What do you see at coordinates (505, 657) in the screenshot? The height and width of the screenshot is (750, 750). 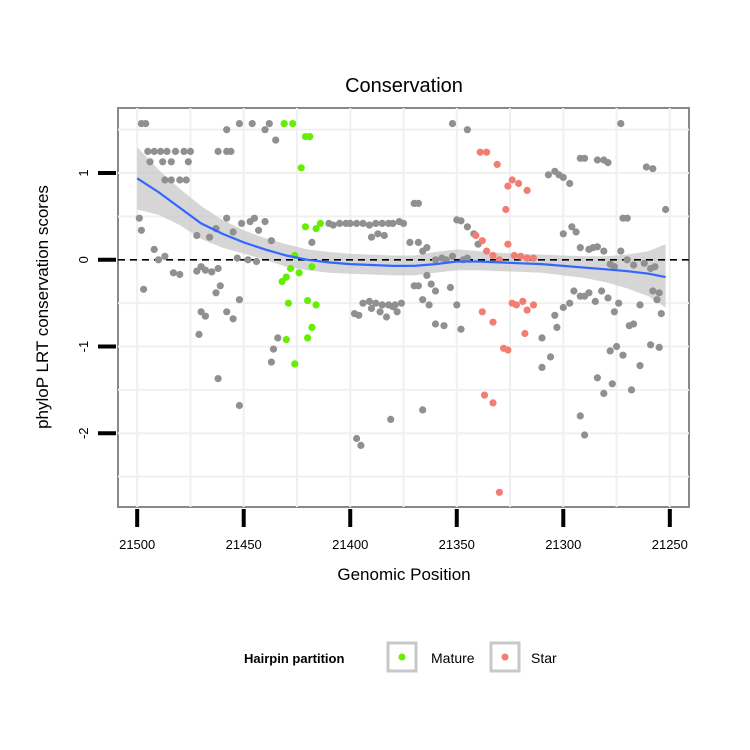 I see `legend-dot-star` at bounding box center [505, 657].